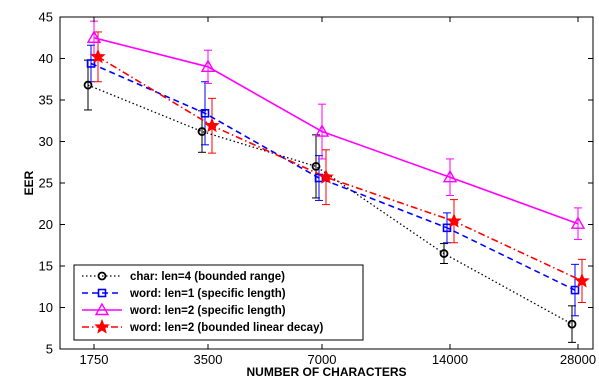  What do you see at coordinates (208, 359) in the screenshot?
I see `x-tick-label: 3500` at bounding box center [208, 359].